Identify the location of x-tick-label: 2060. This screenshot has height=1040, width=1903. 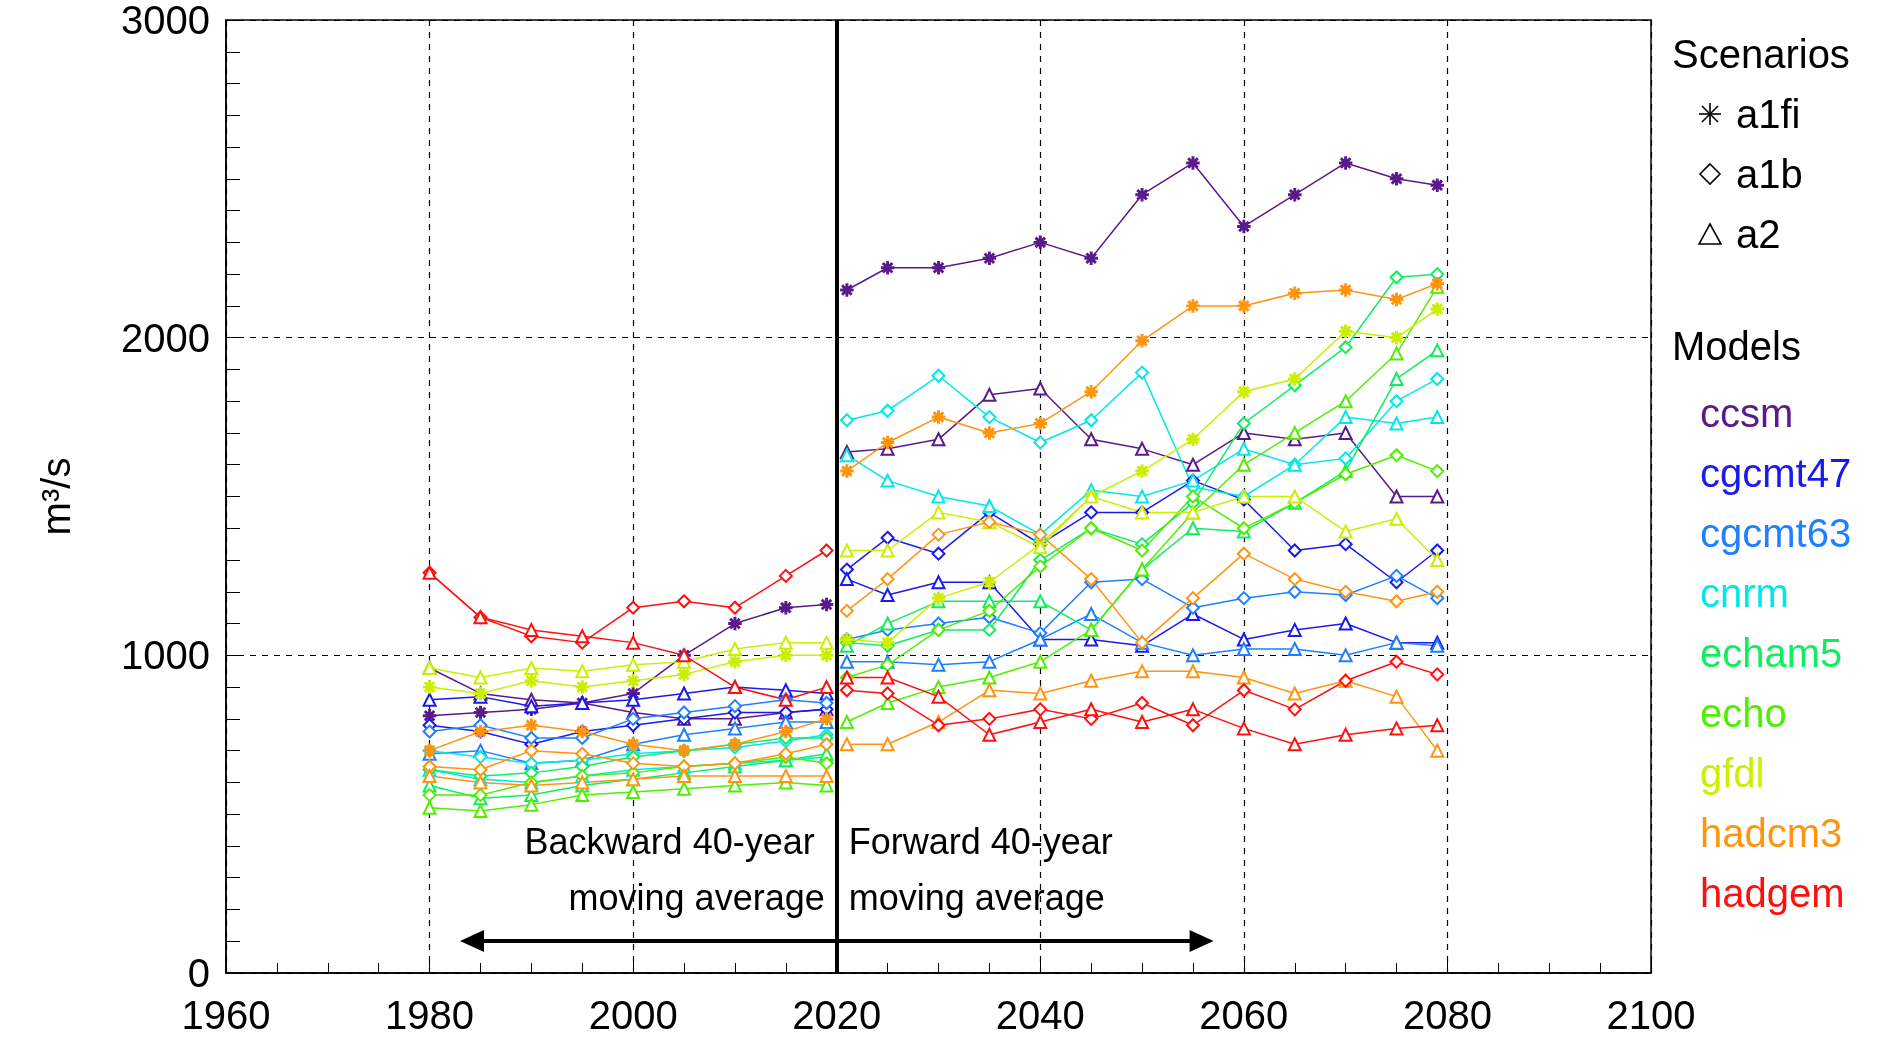
(1244, 1015).